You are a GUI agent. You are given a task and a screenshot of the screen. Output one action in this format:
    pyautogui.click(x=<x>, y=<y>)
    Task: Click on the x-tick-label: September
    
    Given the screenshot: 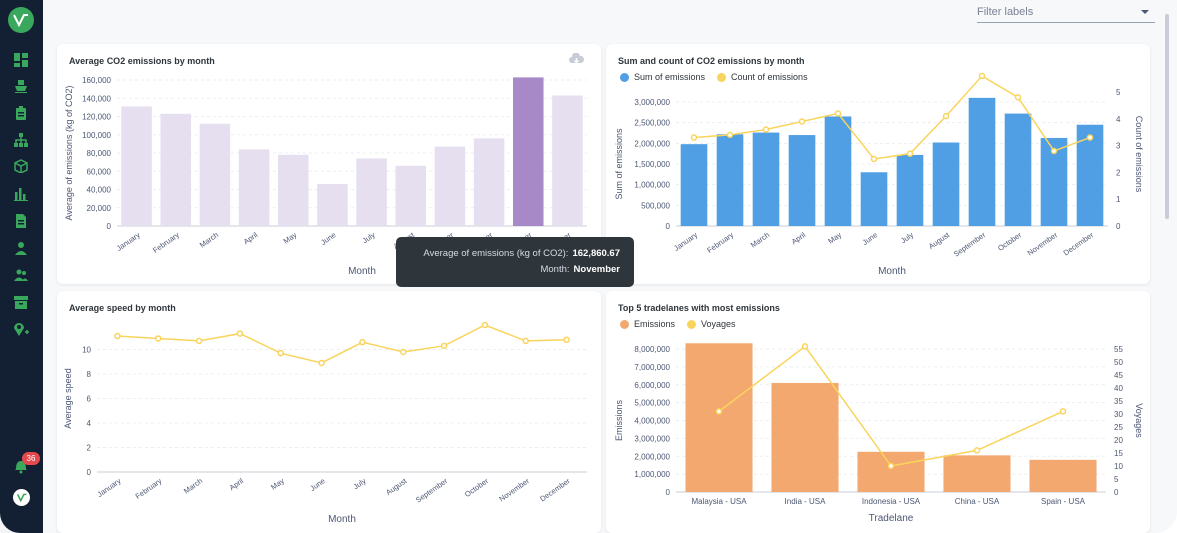 What is the action you would take?
    pyautogui.click(x=432, y=490)
    